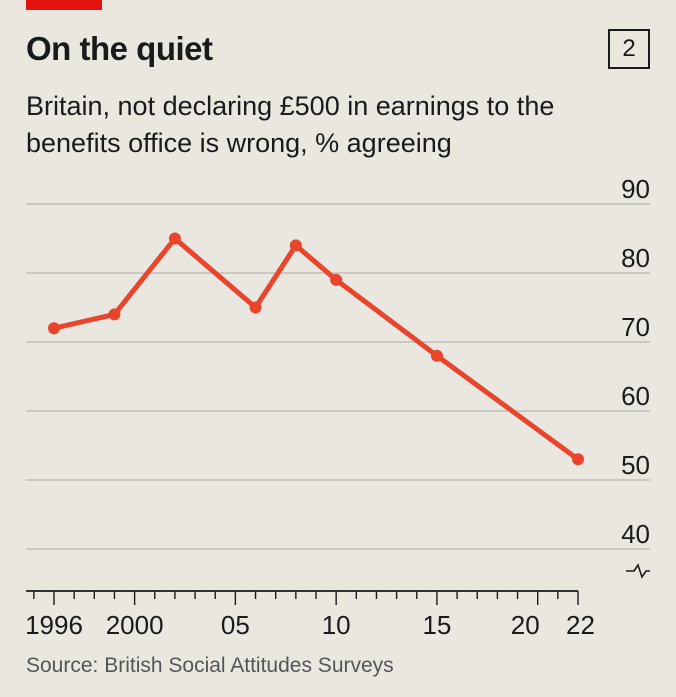  I want to click on x-tick-label: 15, so click(436, 625).